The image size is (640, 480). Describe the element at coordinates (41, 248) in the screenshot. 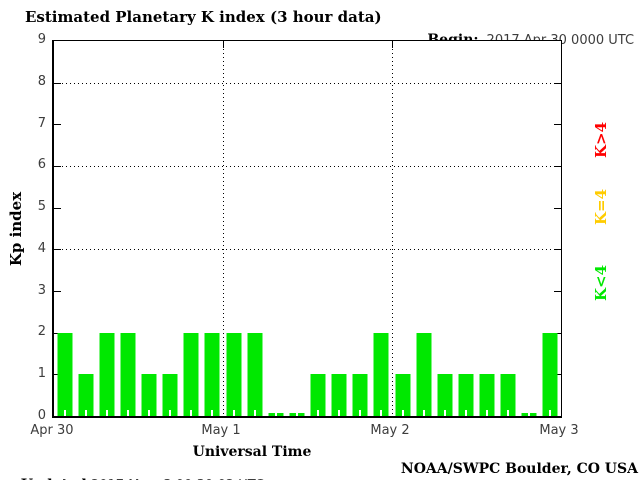

I see `y-tick-label: 4` at that location.